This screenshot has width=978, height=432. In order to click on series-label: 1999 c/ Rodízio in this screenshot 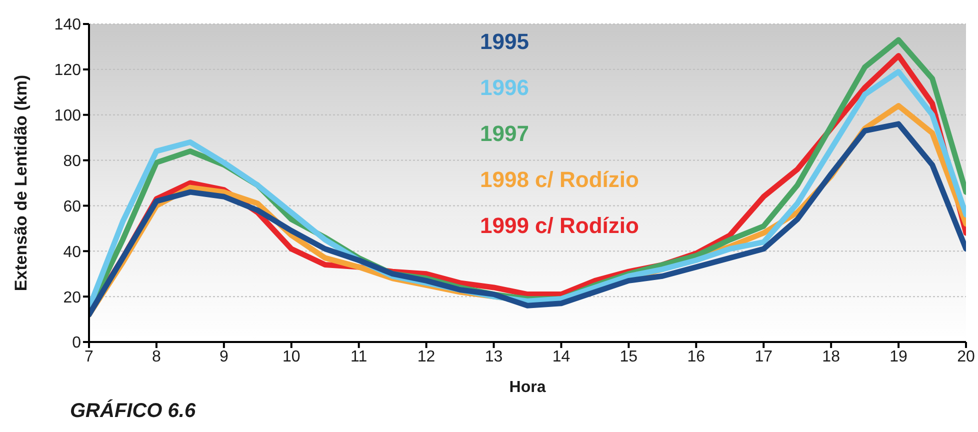, I will do `click(559, 226)`.